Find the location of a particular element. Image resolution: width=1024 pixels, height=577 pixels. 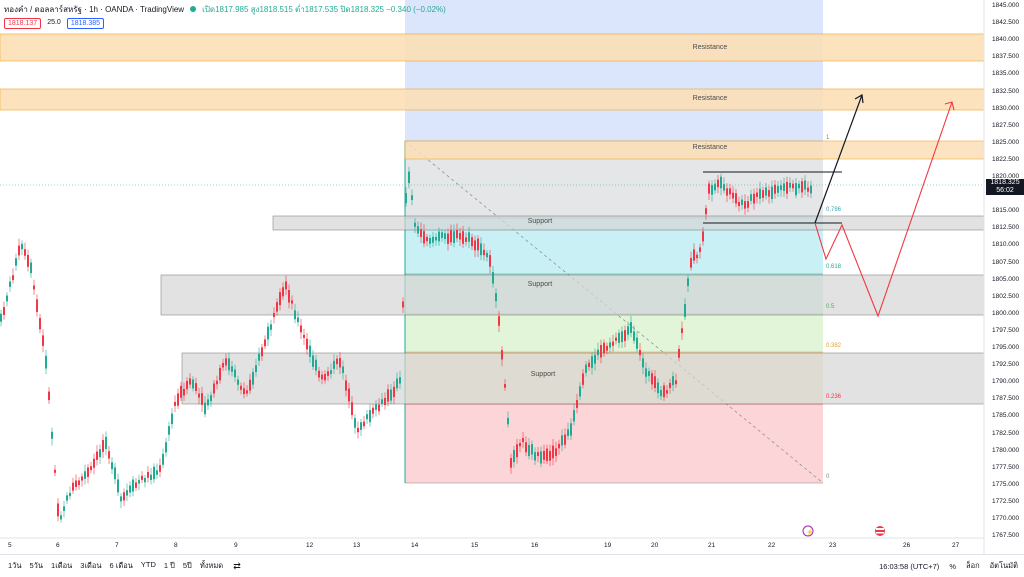

price-tick-label: 1835.000 is located at coordinates (1006, 74).